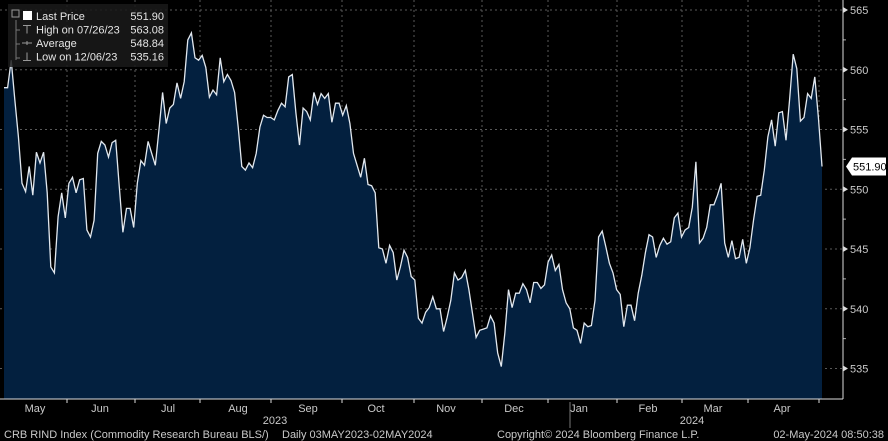 The width and height of the screenshot is (888, 441). I want to click on high-marker-icon, so click(27, 29).